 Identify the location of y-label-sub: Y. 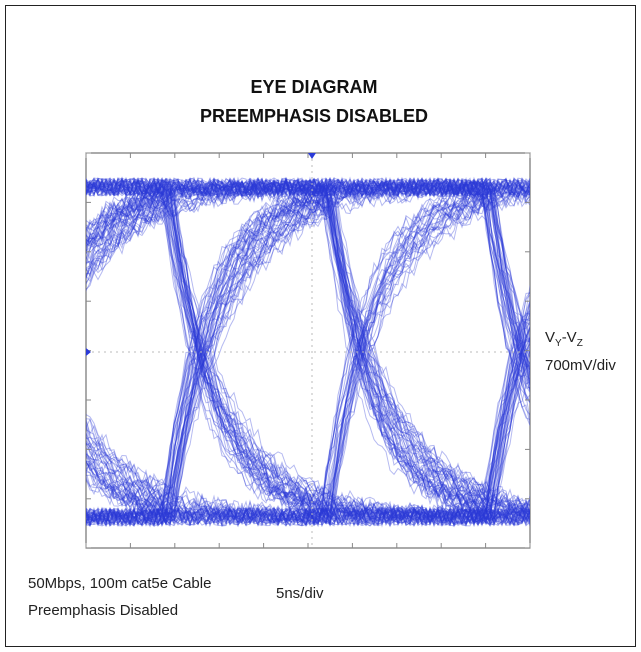
(558, 343).